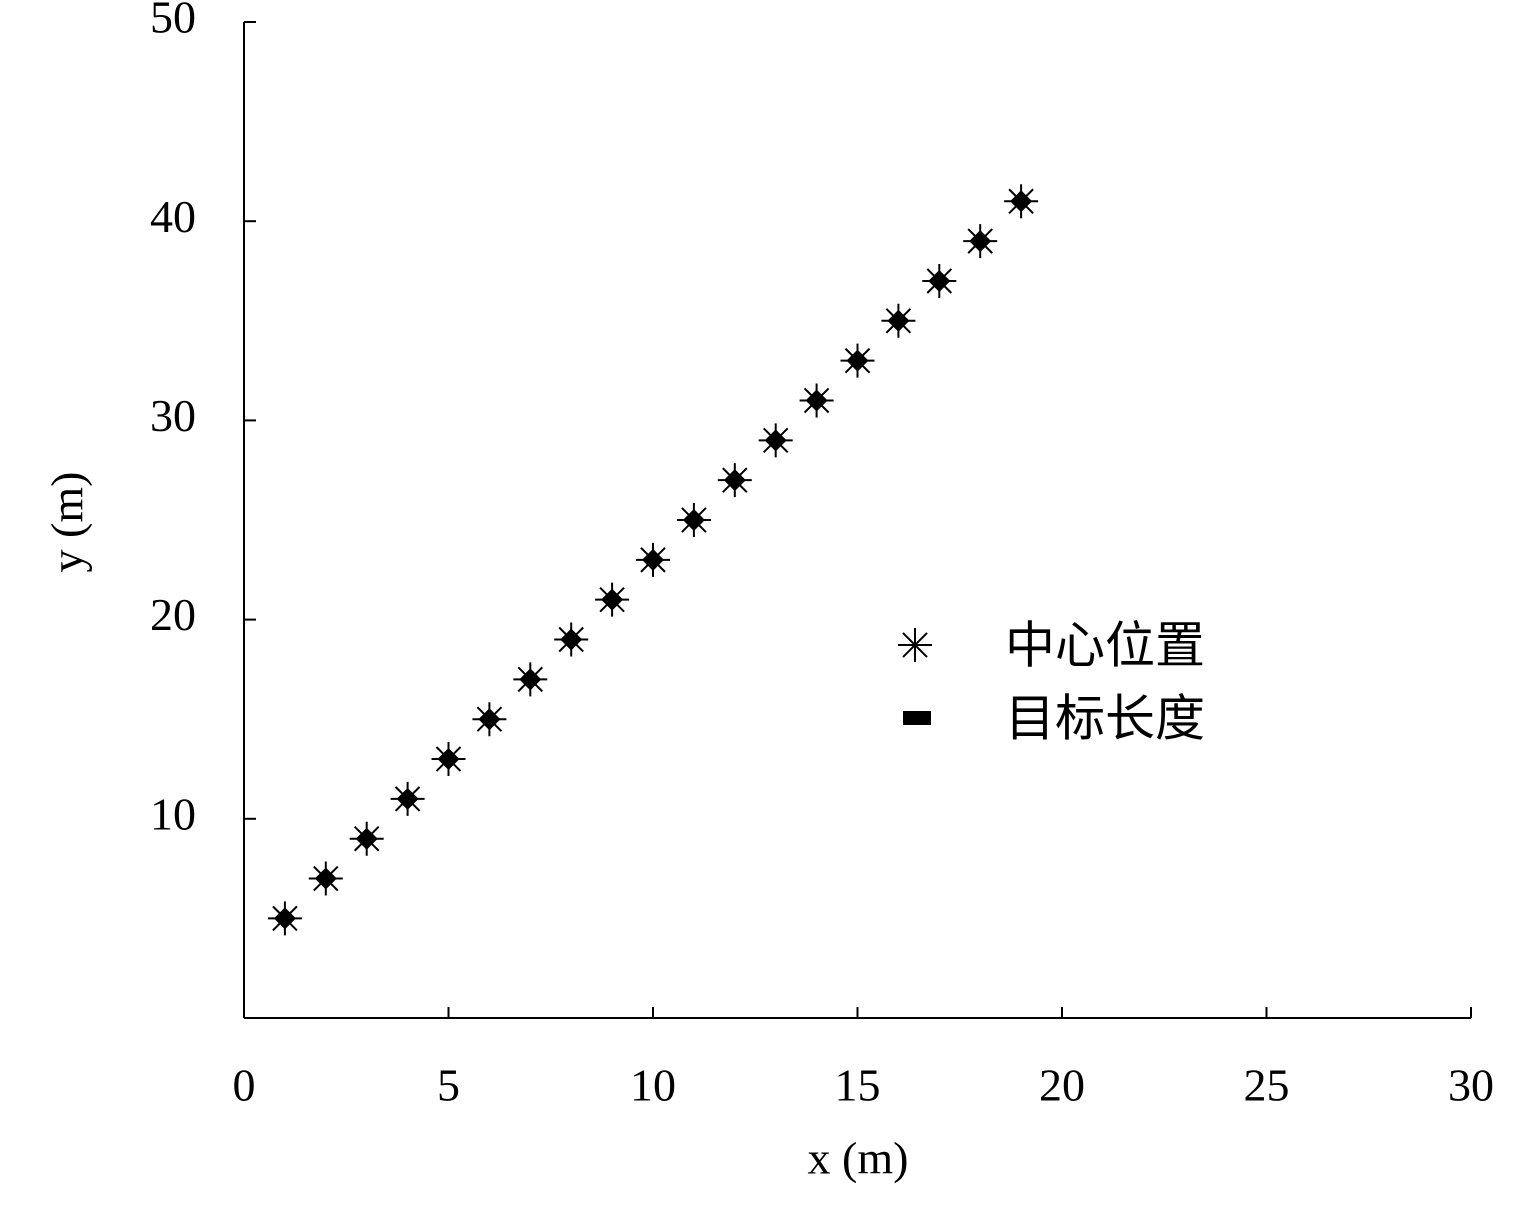 The width and height of the screenshot is (1535, 1209). I want to click on y-tick-label: 20, so click(173, 614).